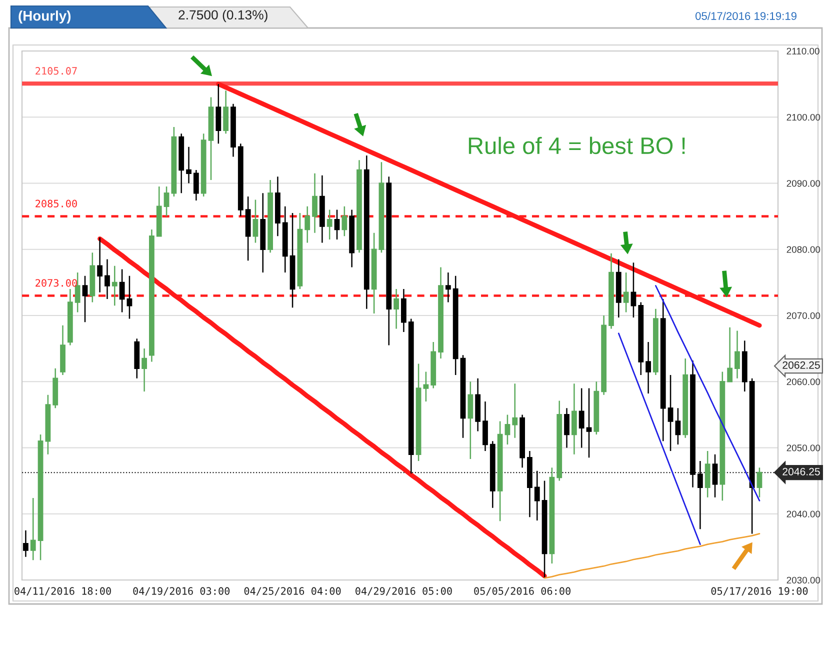 The height and width of the screenshot is (651, 830). I want to click on chart-title: (Hourly), so click(44, 17).